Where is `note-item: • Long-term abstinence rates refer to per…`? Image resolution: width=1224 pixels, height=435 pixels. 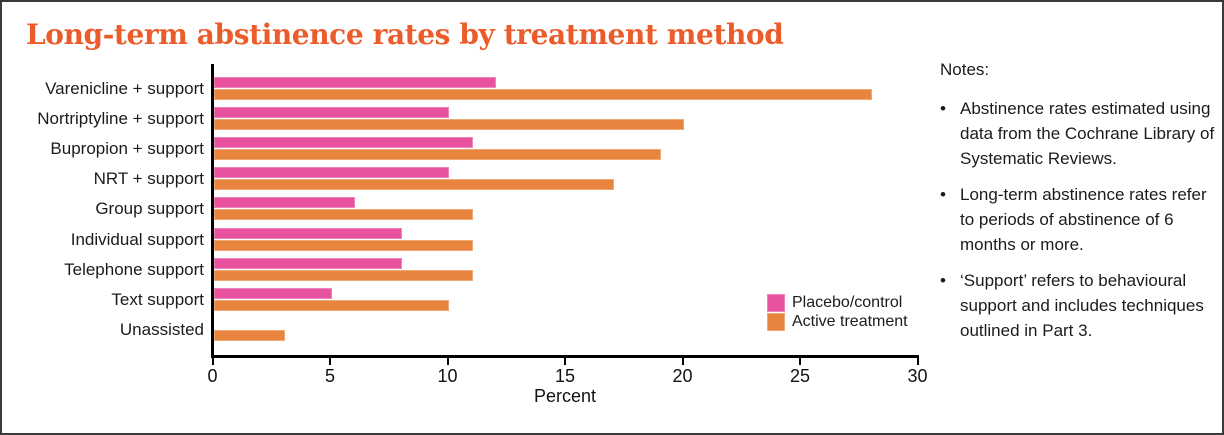
note-item: • Long-term abstinence rates refer to per… is located at coordinates (1080, 219).